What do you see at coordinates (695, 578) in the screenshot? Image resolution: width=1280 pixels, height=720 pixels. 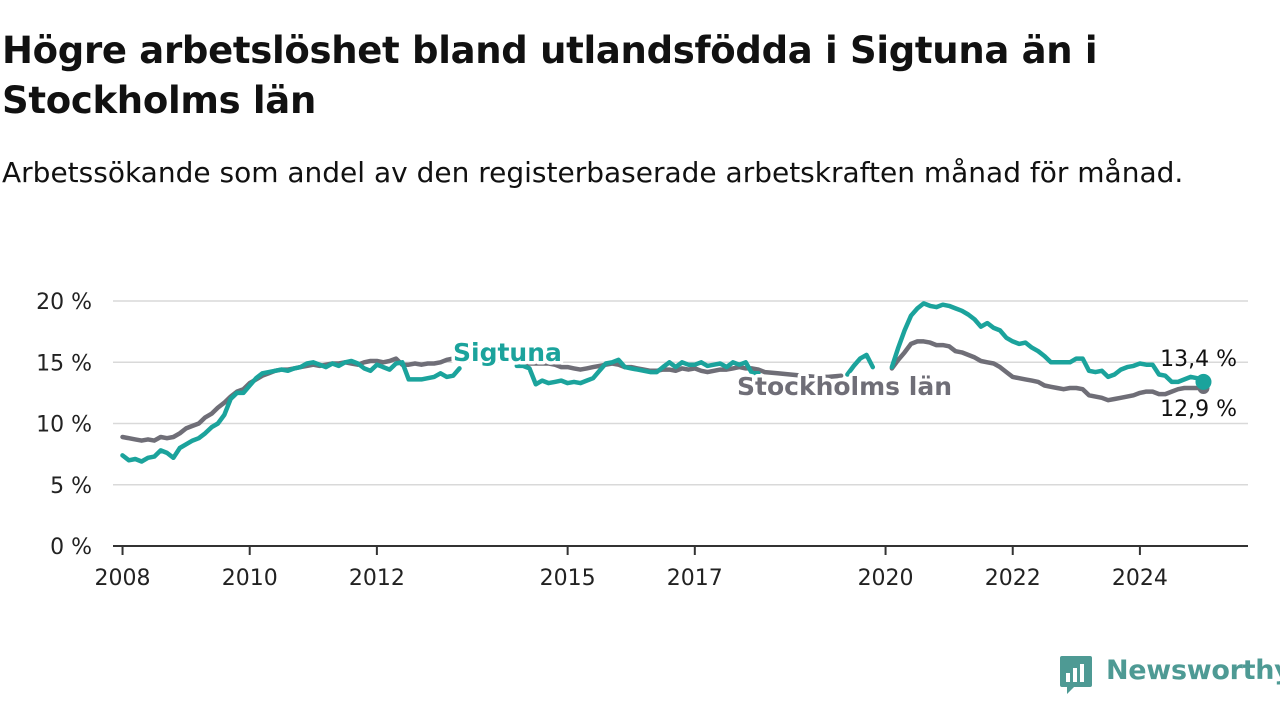 I see `x-tick-label: 2017` at bounding box center [695, 578].